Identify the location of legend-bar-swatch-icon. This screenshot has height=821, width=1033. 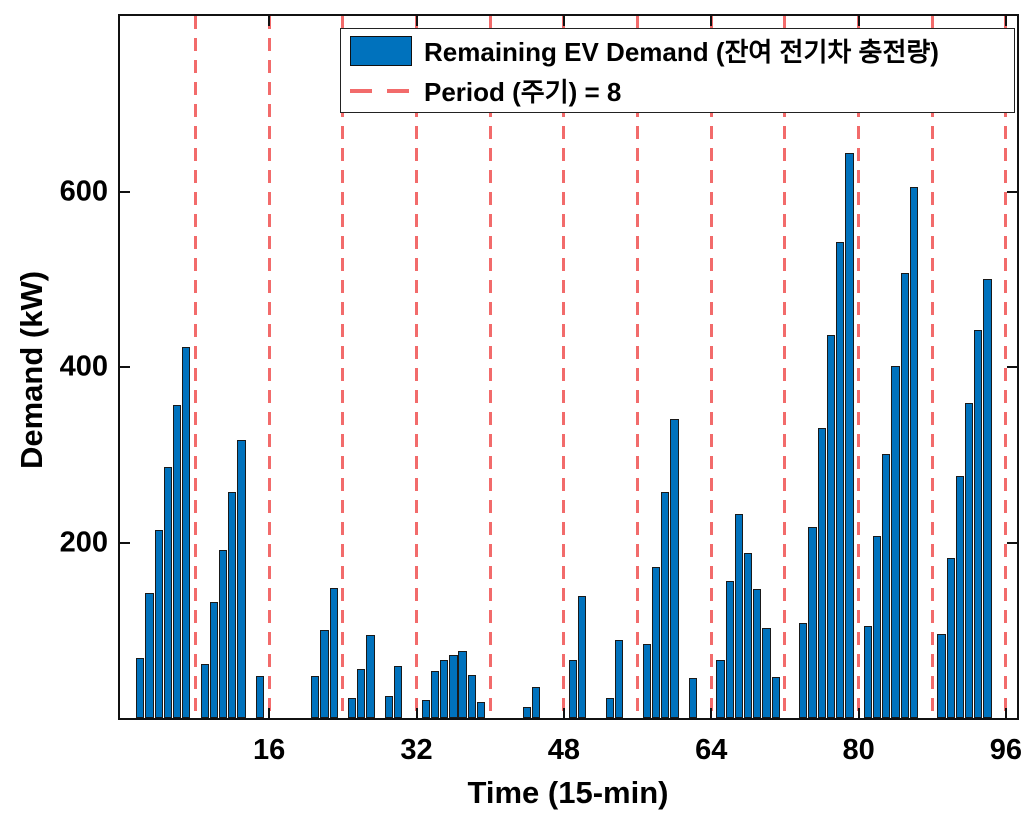
(381, 50).